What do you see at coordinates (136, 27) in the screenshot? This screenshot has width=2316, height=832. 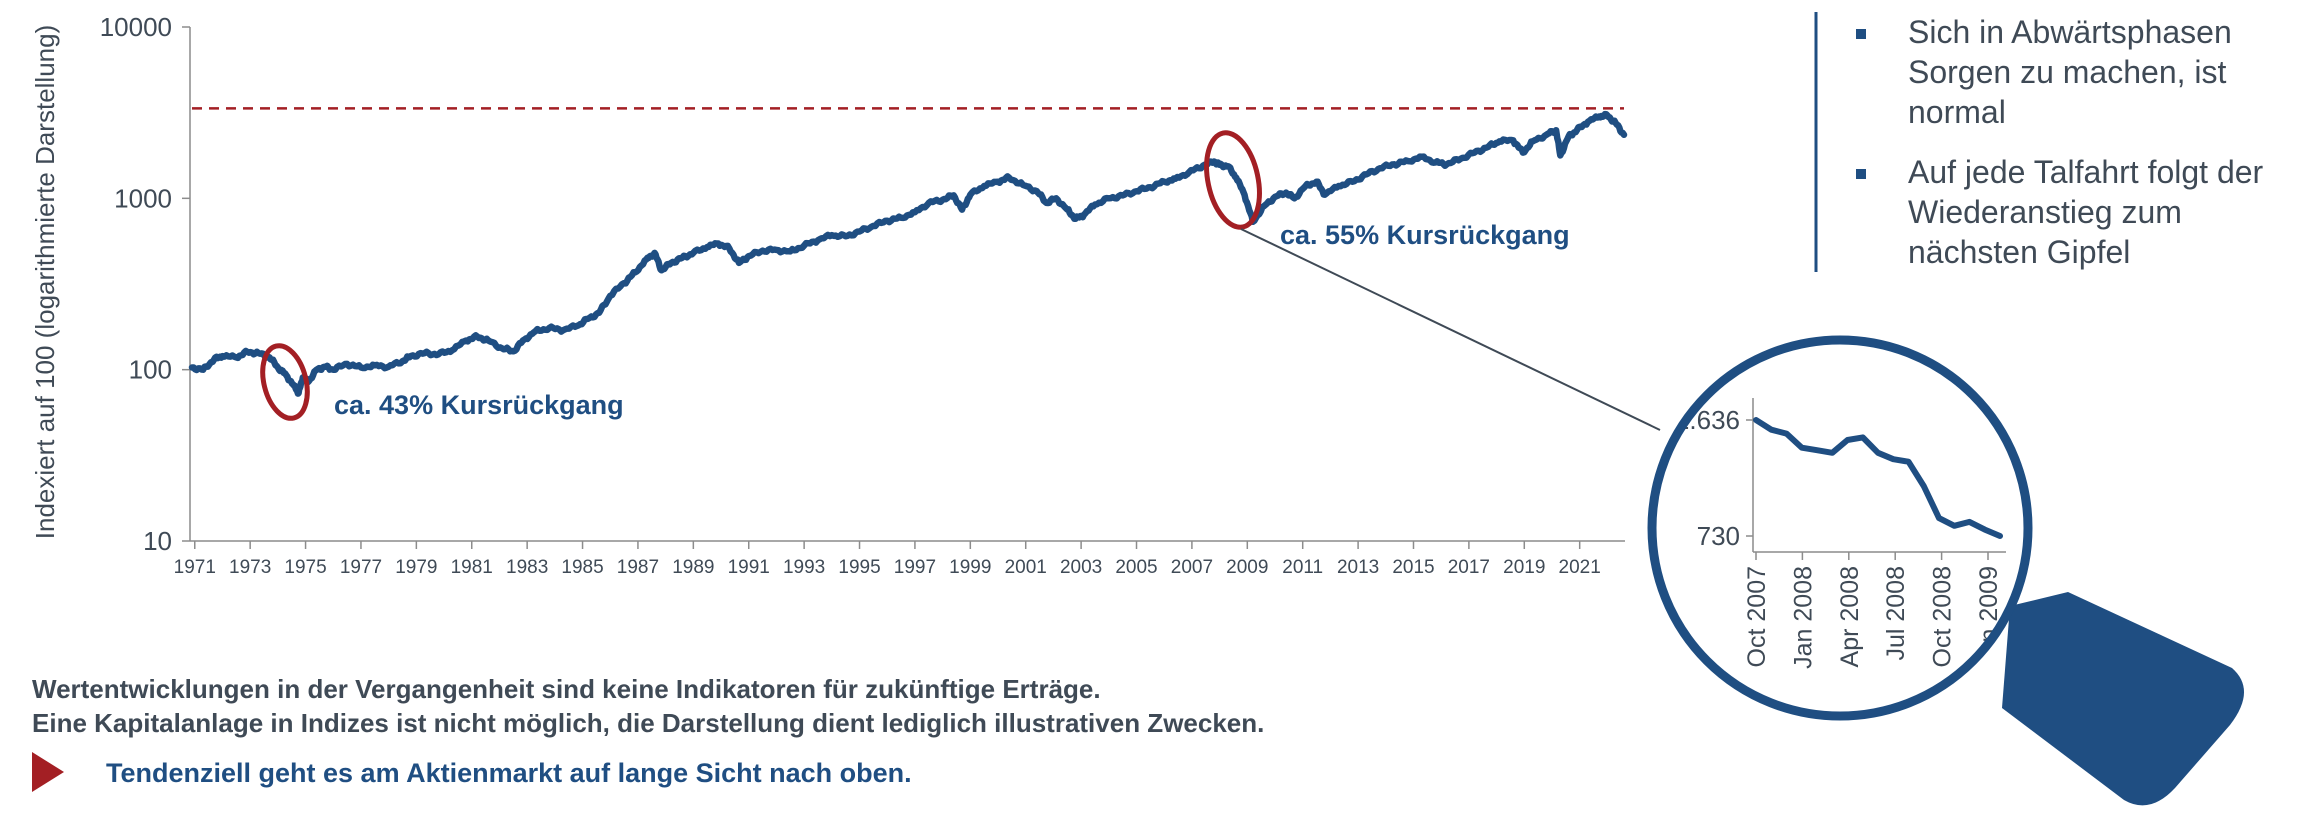 I see `y-tick-label: 10000` at bounding box center [136, 27].